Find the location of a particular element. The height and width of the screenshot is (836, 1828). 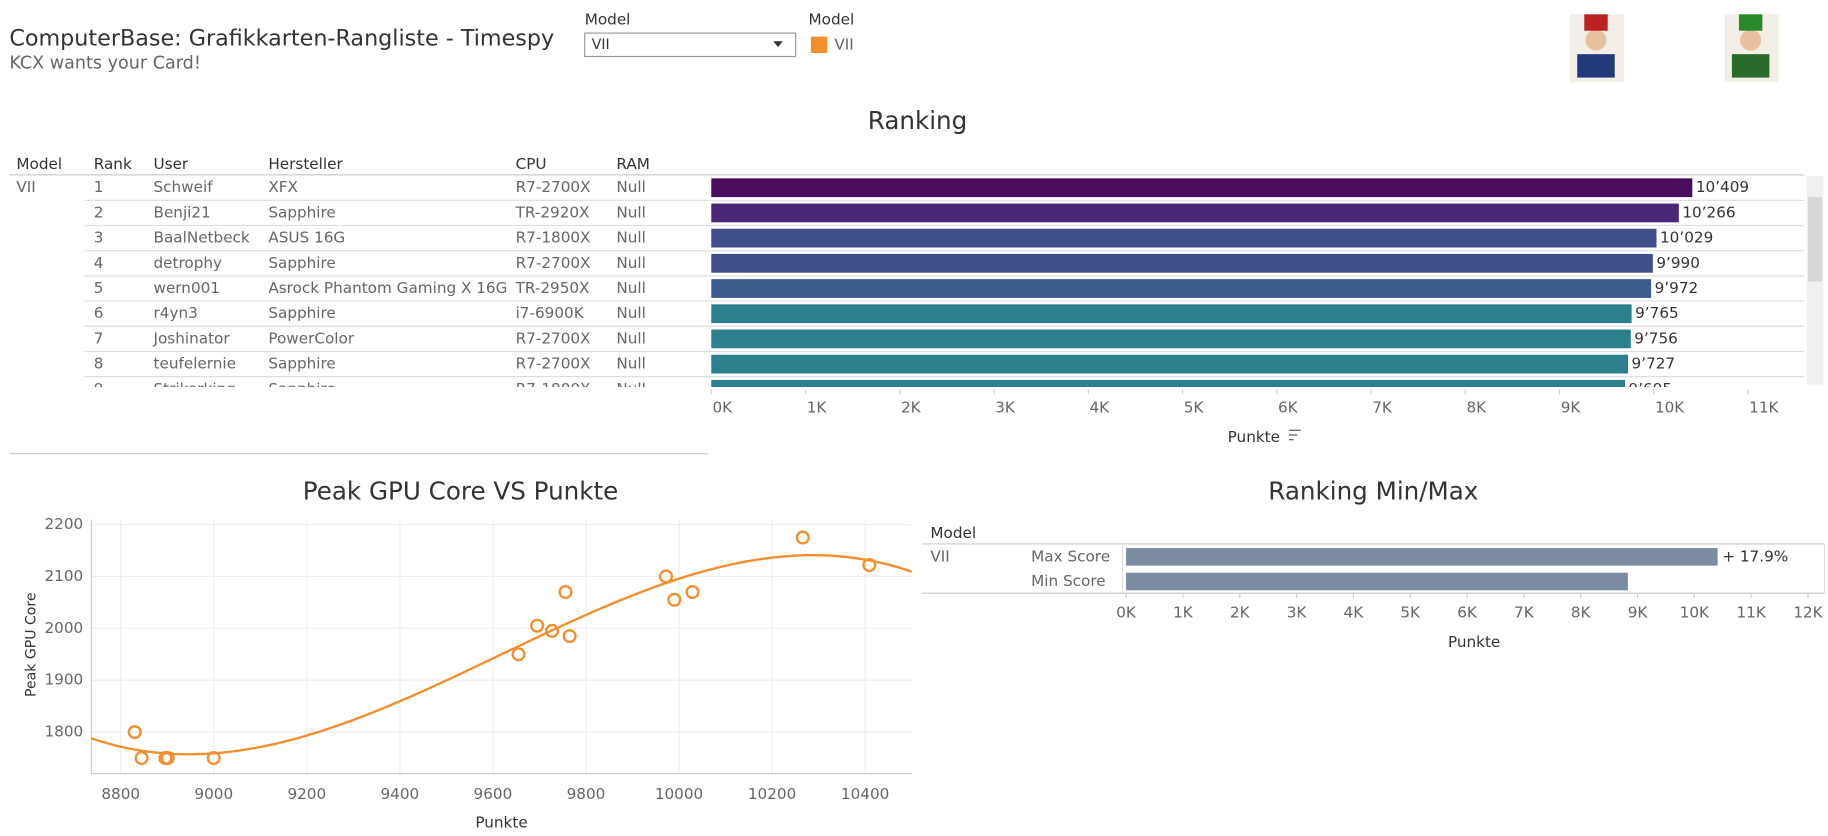

table-cell: 7 is located at coordinates (99, 338).